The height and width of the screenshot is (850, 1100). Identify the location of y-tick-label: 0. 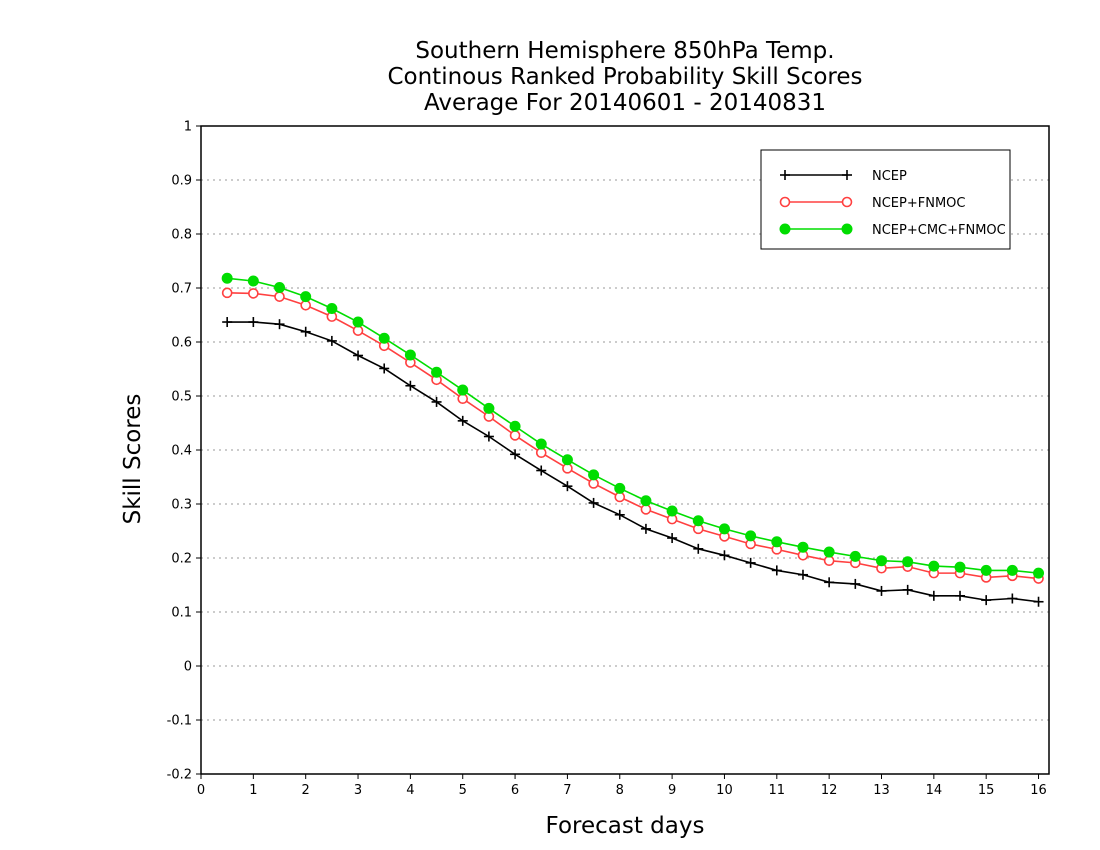
(188, 667).